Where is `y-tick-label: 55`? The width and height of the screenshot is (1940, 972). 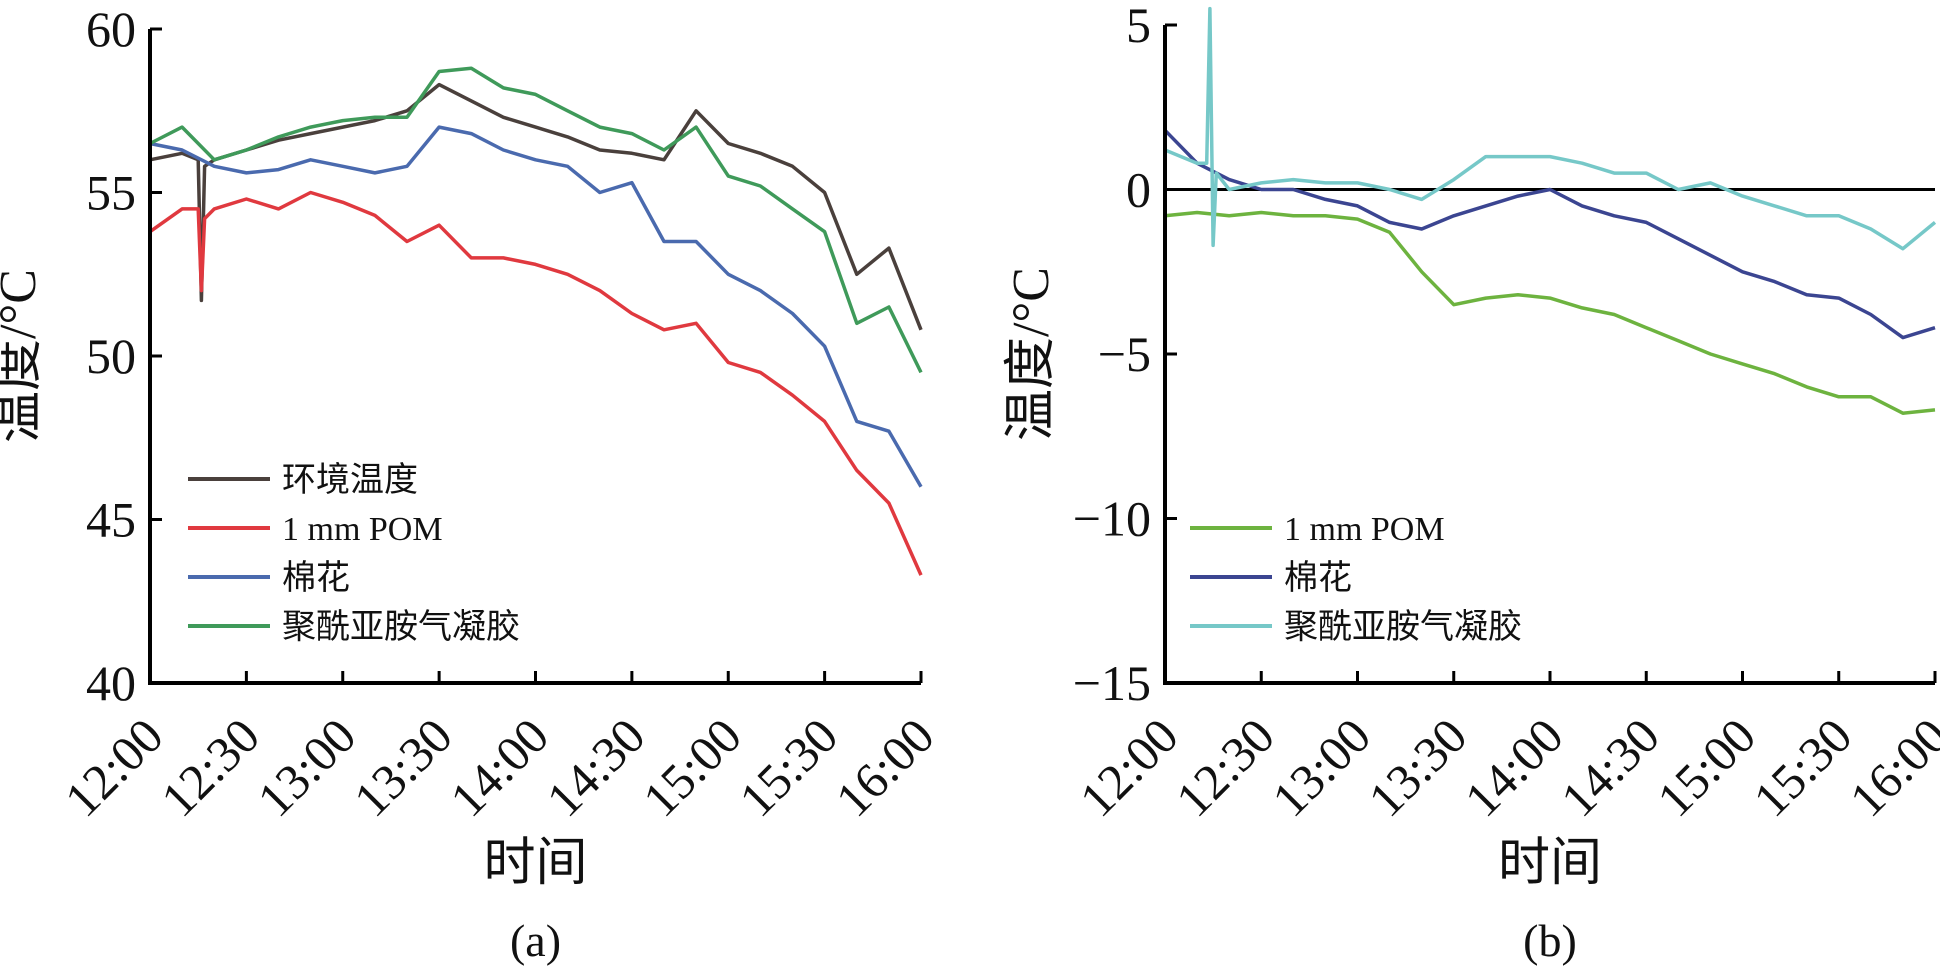 y-tick-label: 55 is located at coordinates (111, 193).